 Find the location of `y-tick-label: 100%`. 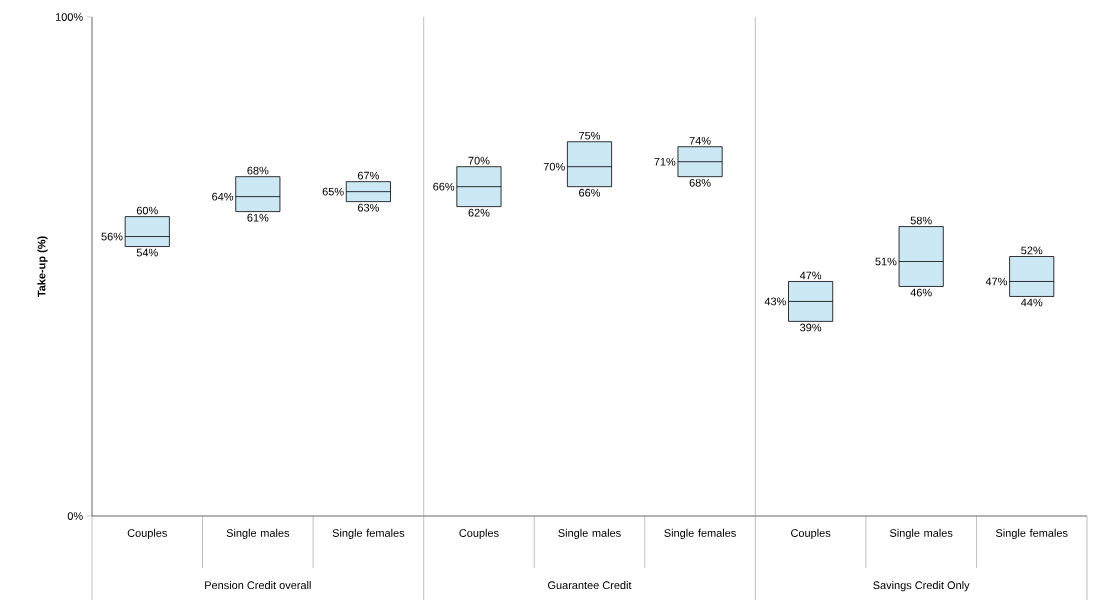

y-tick-label: 100% is located at coordinates (69, 17).